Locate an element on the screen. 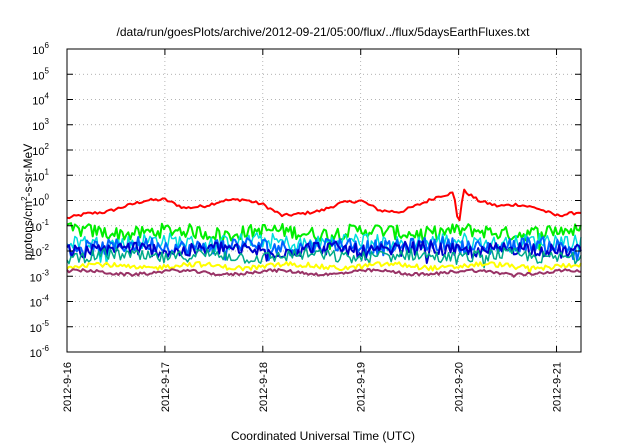  x-tick-label: 2012-9-19 is located at coordinates (362, 387).